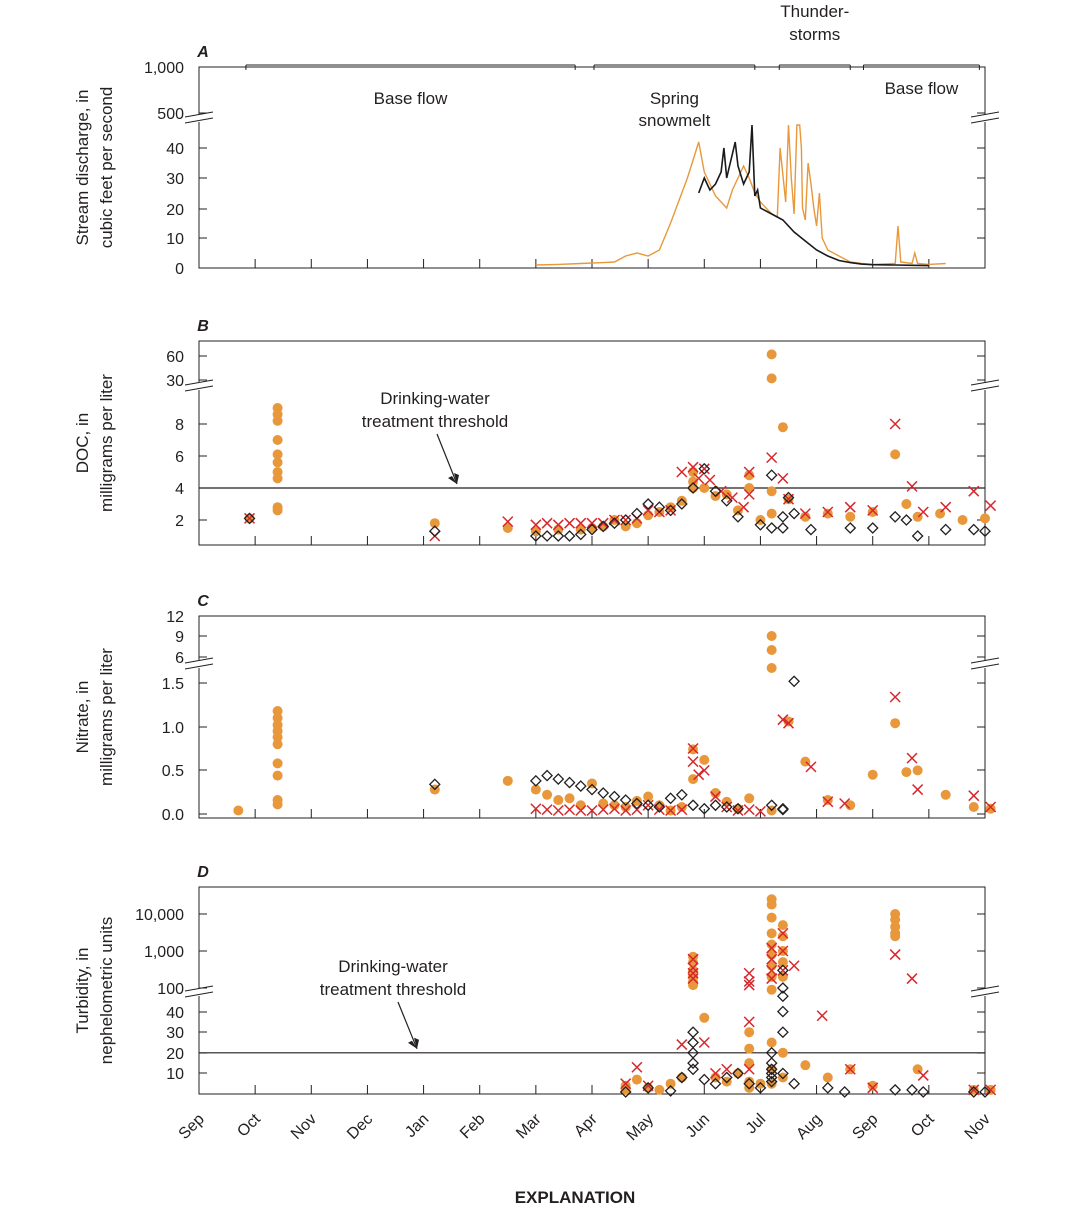 The image size is (1082, 1208). Describe the element at coordinates (106, 443) in the screenshot. I see `y-axis-title: milligrams per liter` at that location.